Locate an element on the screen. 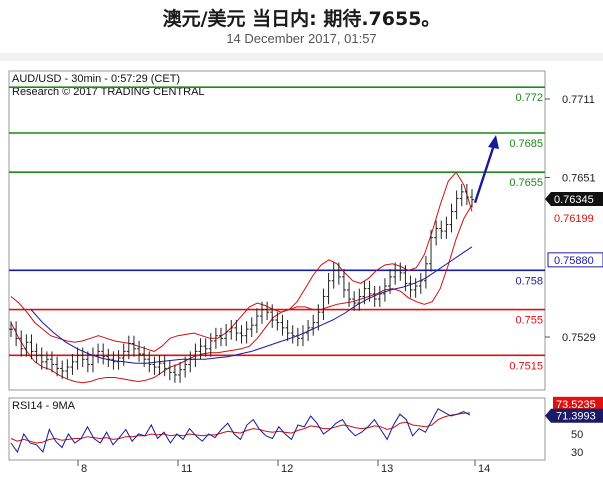 Image resolution: width=603 pixels, height=482 pixels. blue-level-badge-bg is located at coordinates (575, 260).